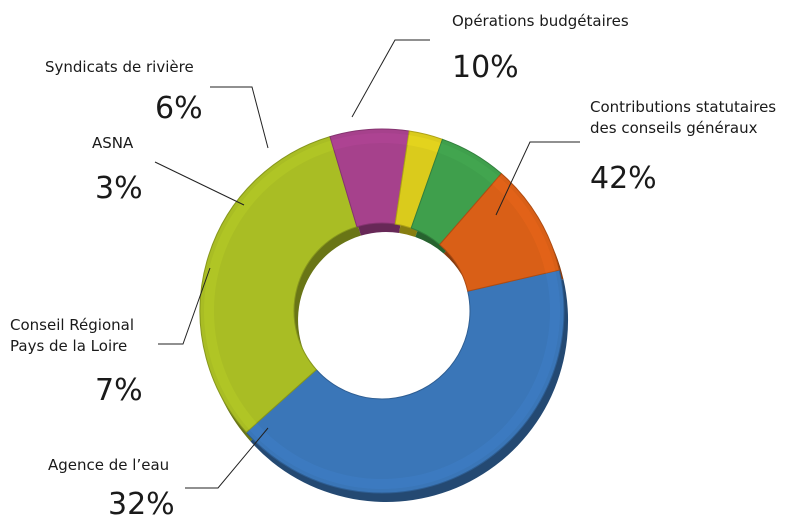 The height and width of the screenshot is (522, 800). I want to click on slice-percent-2: 32%, so click(141, 504).